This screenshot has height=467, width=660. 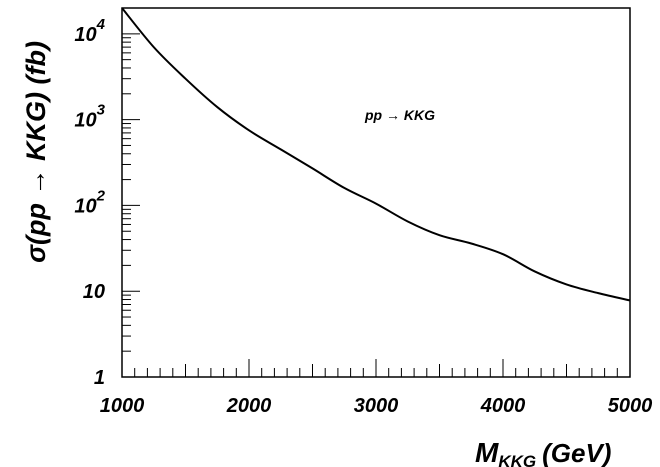 What do you see at coordinates (122, 406) in the screenshot?
I see `x-tick-label: 1000` at bounding box center [122, 406].